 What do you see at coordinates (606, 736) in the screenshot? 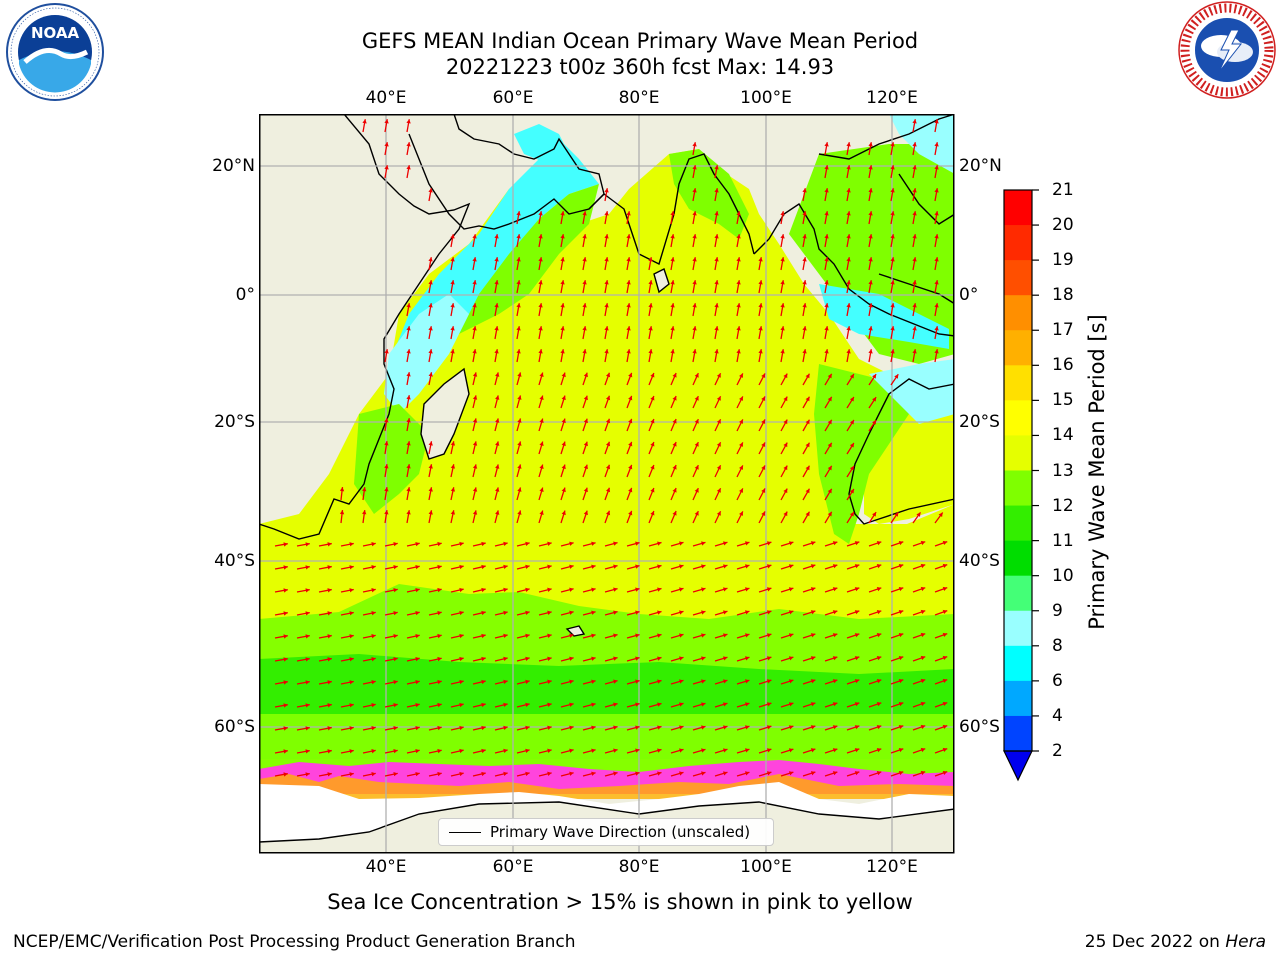
I see `green-band-60s` at bounding box center [606, 736].